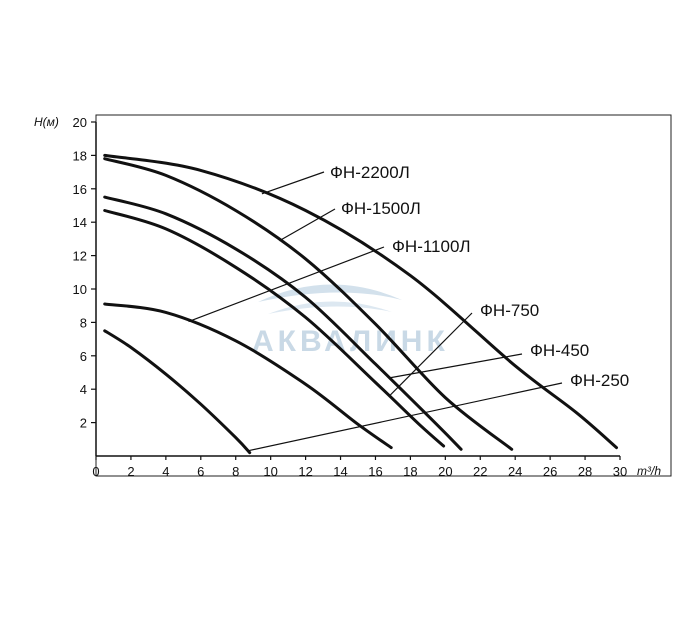  What do you see at coordinates (83, 322) in the screenshot?
I see `y-tick-label: 8` at bounding box center [83, 322].